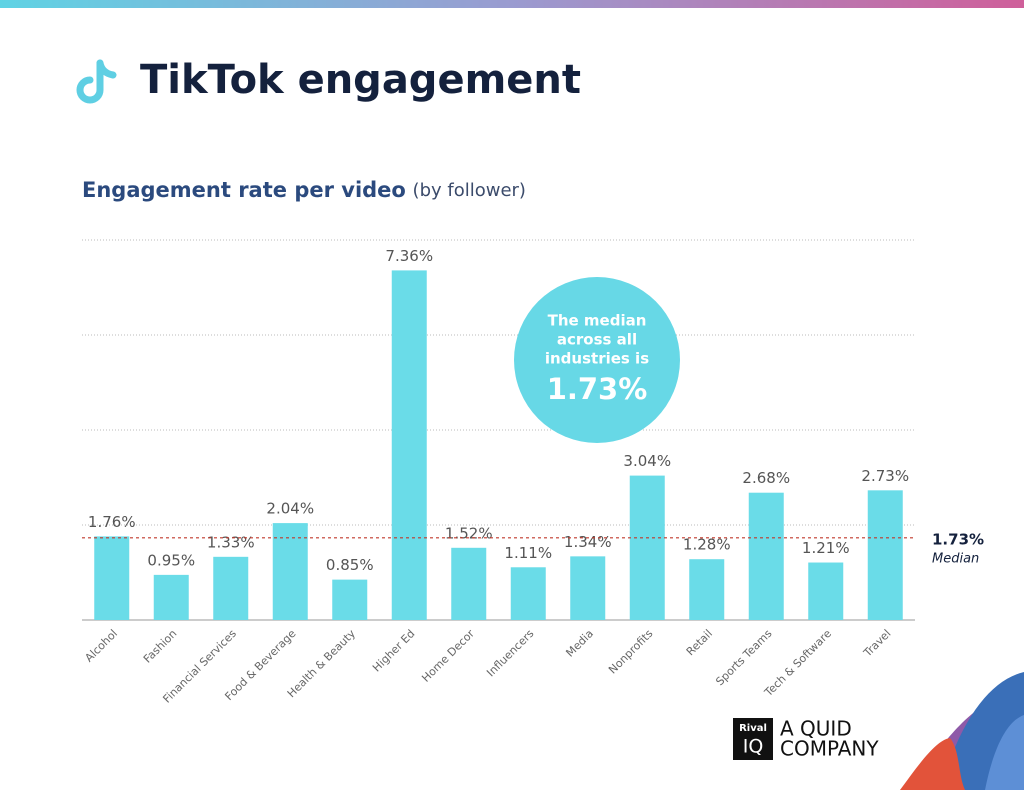  I want to click on x-tick-label: Nonprofits, so click(631, 652).